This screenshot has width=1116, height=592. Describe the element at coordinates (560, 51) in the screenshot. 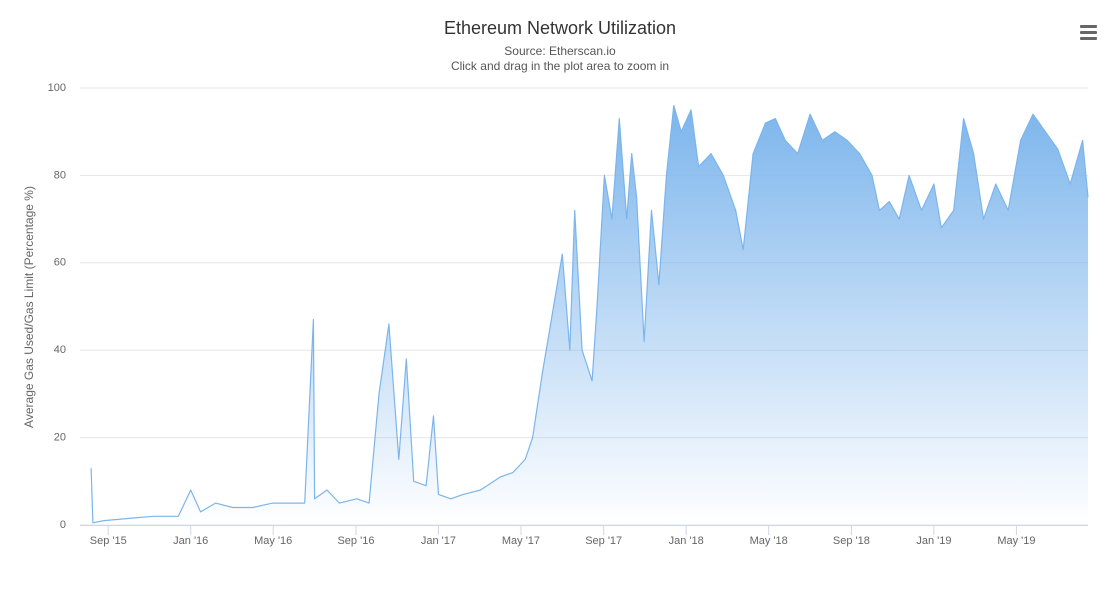

I see `chart-subtitle: Source: Etherscan.io` at that location.